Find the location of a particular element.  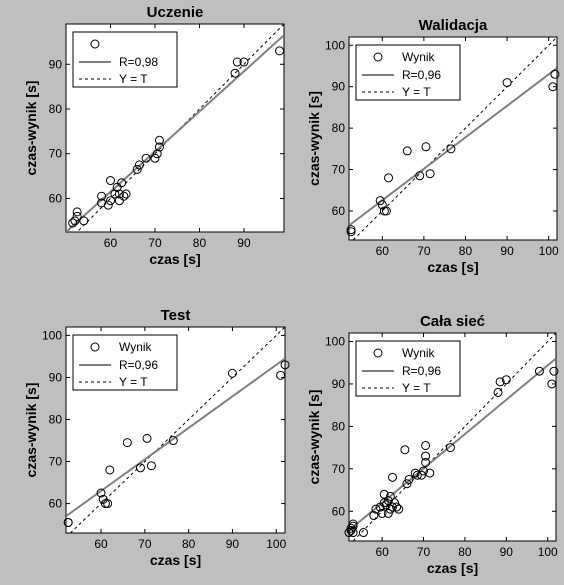

x-tick-label: 100 is located at coordinates (549, 251).